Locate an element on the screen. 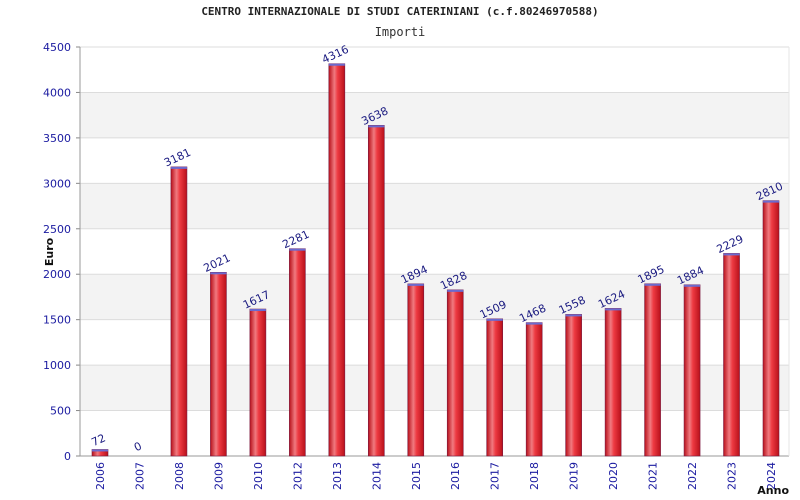 The height and width of the screenshot is (500, 800). y-tick-label: 4000 is located at coordinates (57, 92).